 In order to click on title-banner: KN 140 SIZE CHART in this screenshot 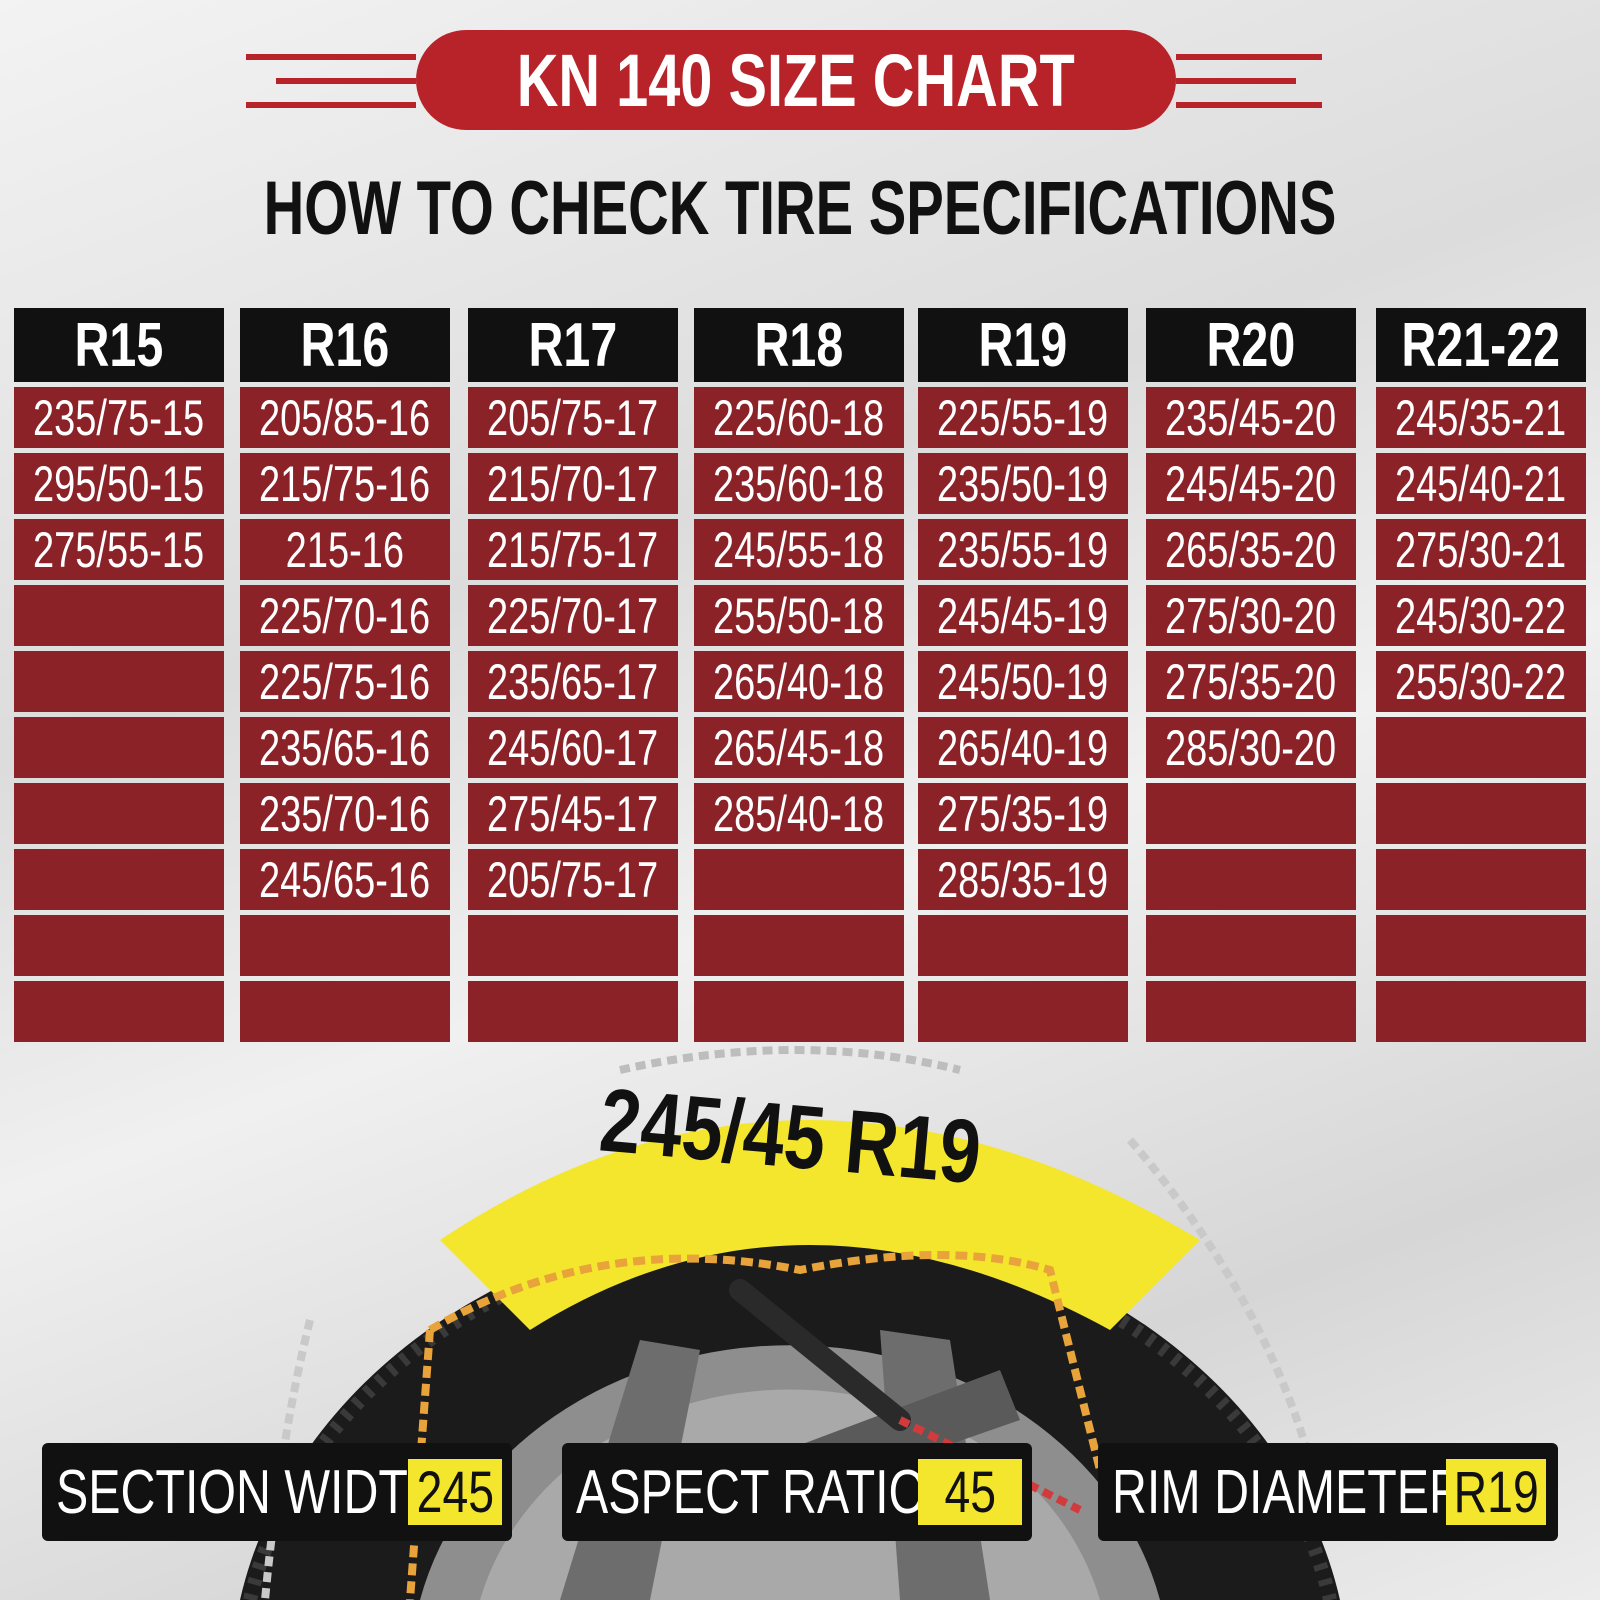, I will do `click(800, 70)`.